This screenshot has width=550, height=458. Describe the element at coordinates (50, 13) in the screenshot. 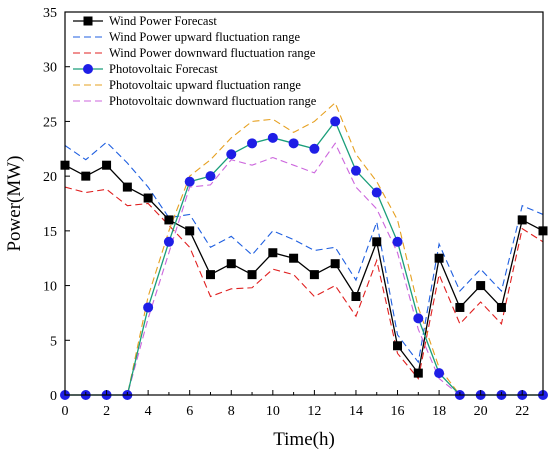

I see `y-tick-label: 35` at that location.